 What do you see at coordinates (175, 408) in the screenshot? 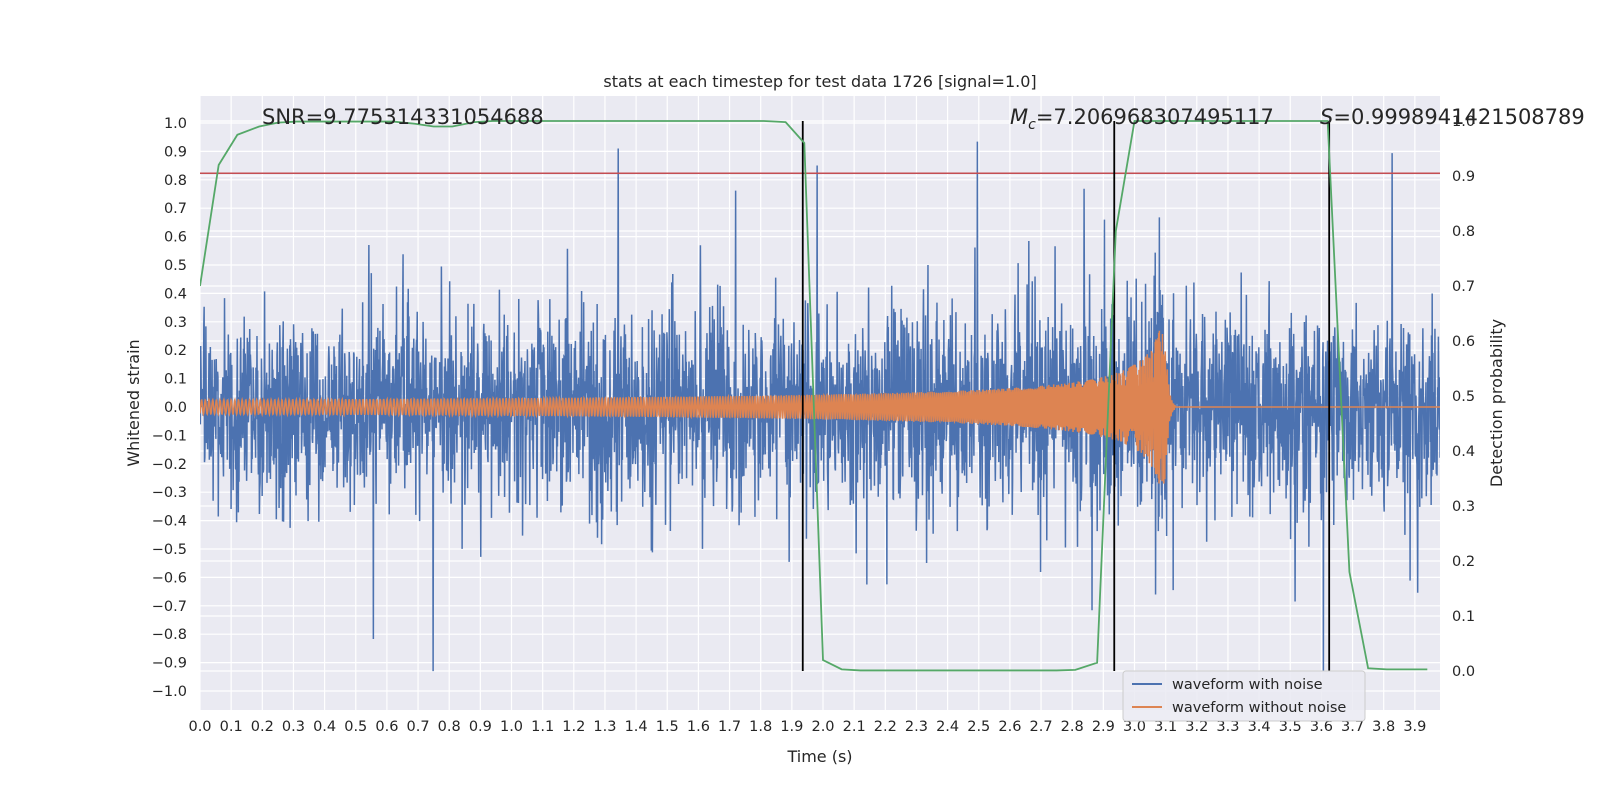
I see `y-tick-label: 0.0` at bounding box center [175, 408].